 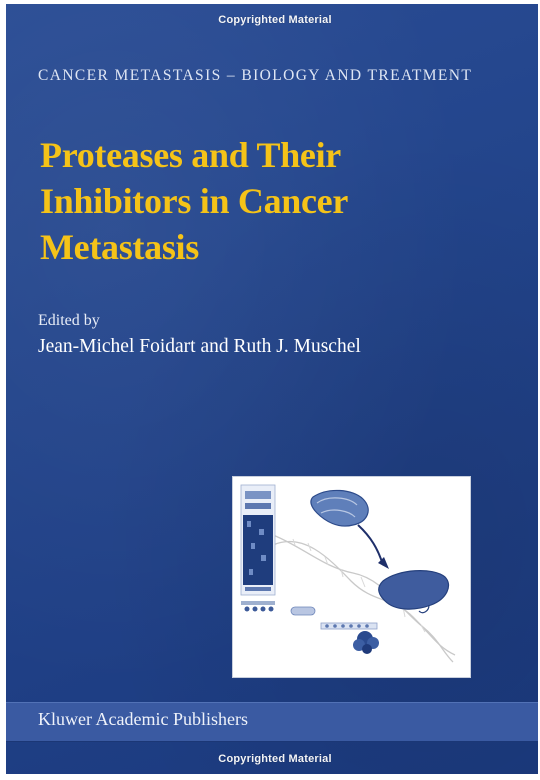 I want to click on arrow-head-icon, so click(x=383, y=563).